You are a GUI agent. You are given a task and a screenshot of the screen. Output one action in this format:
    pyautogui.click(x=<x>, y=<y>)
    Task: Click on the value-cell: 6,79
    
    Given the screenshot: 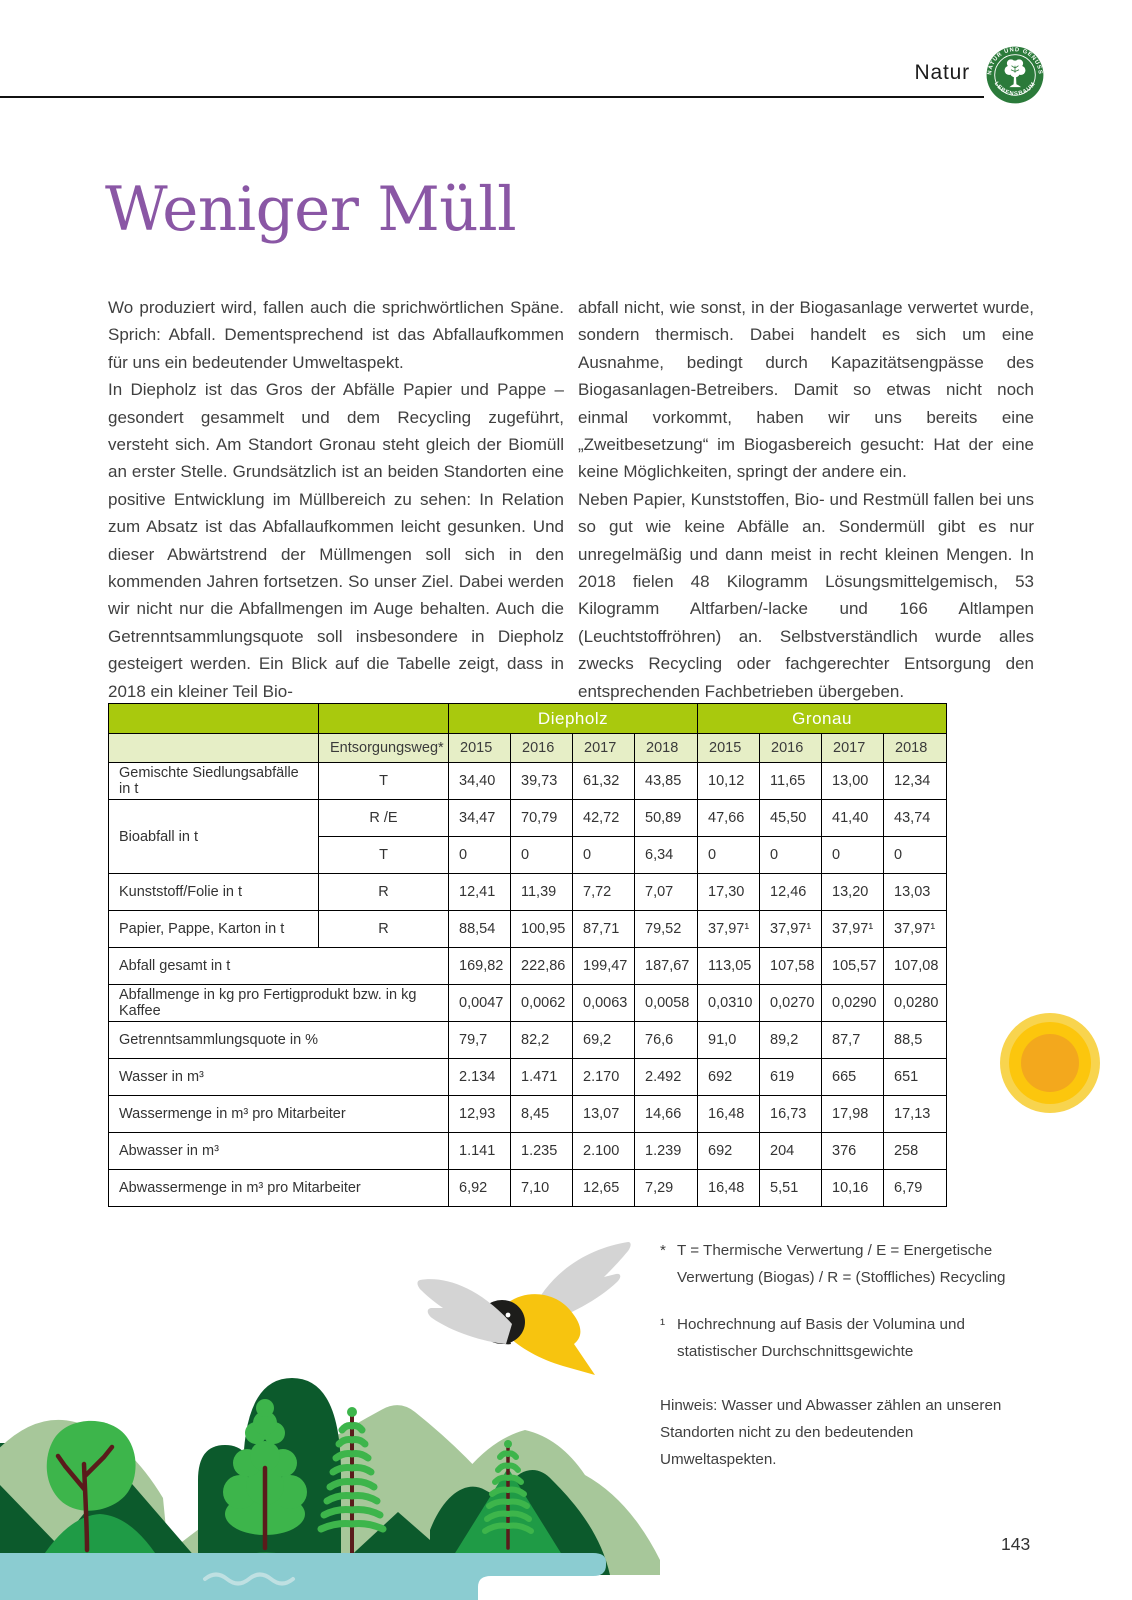 What is the action you would take?
    pyautogui.click(x=915, y=1188)
    